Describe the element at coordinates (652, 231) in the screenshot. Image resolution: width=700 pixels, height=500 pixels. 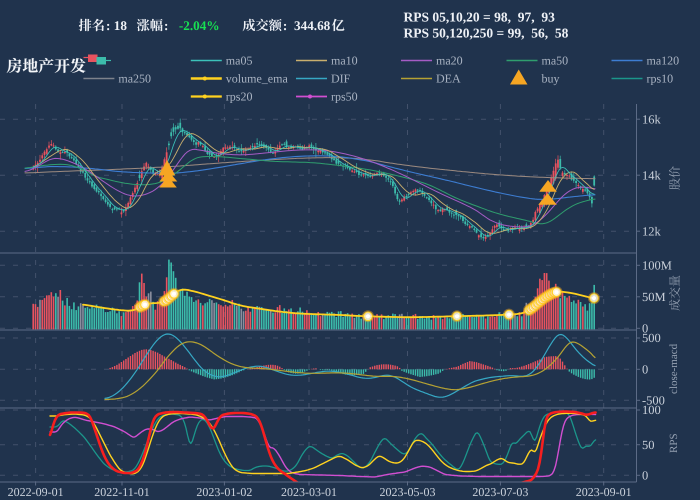
I see `svg-text: 12k` at that location.